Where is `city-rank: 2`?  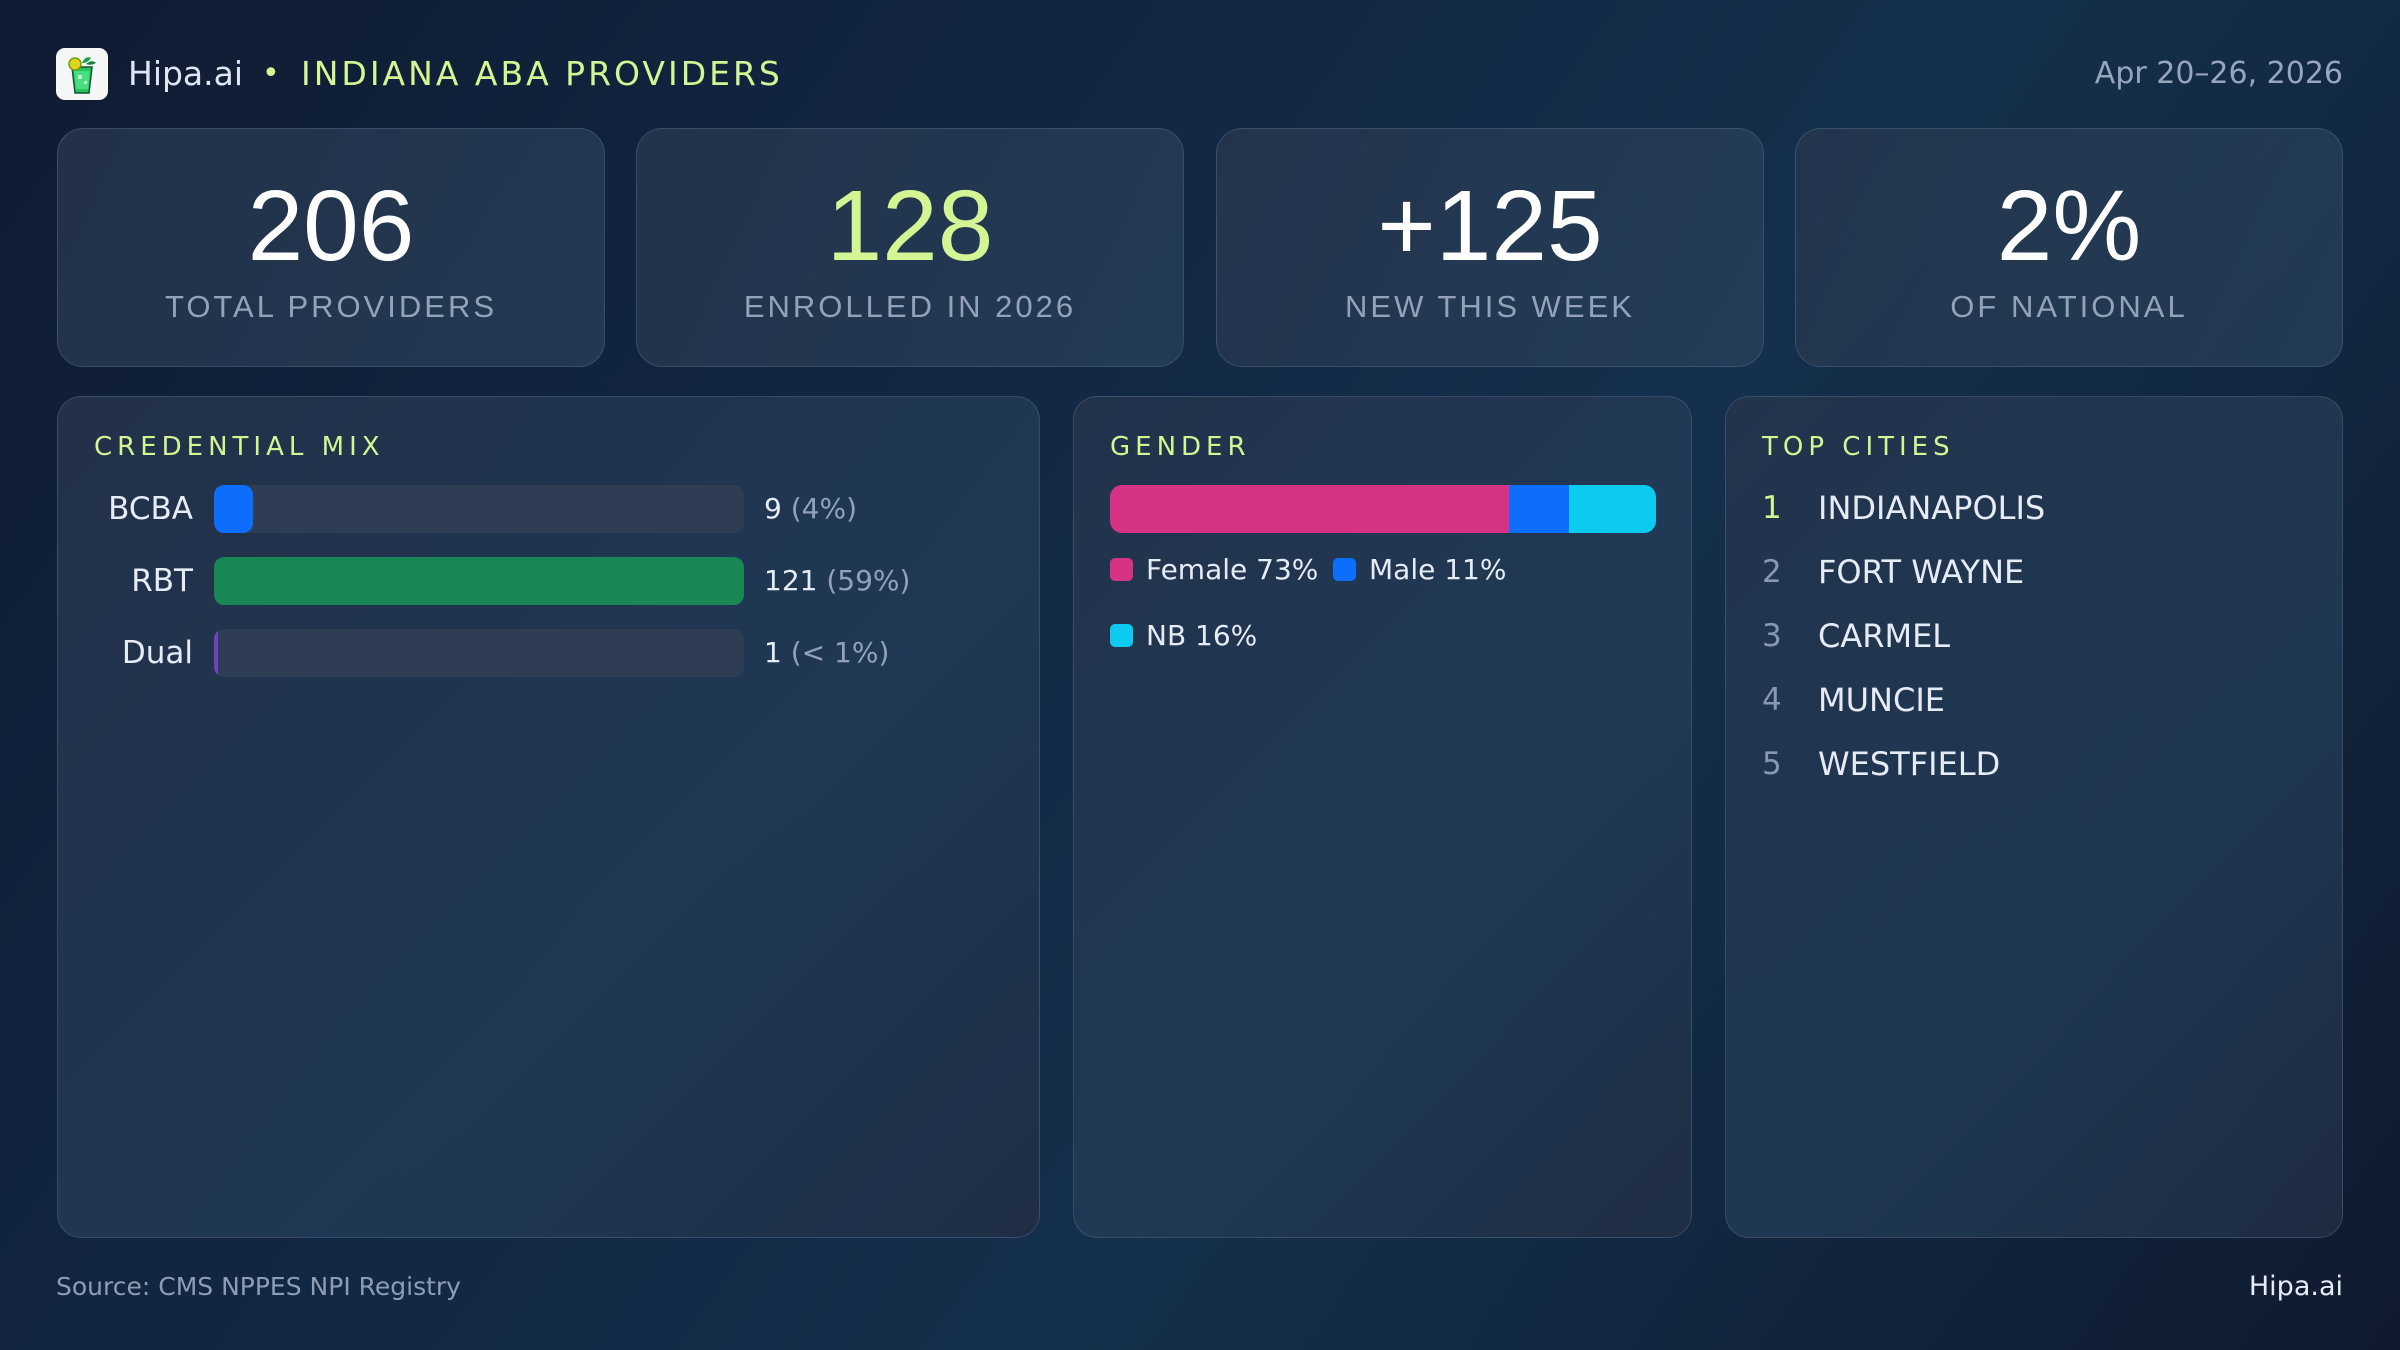 city-rank: 2 is located at coordinates (1772, 572).